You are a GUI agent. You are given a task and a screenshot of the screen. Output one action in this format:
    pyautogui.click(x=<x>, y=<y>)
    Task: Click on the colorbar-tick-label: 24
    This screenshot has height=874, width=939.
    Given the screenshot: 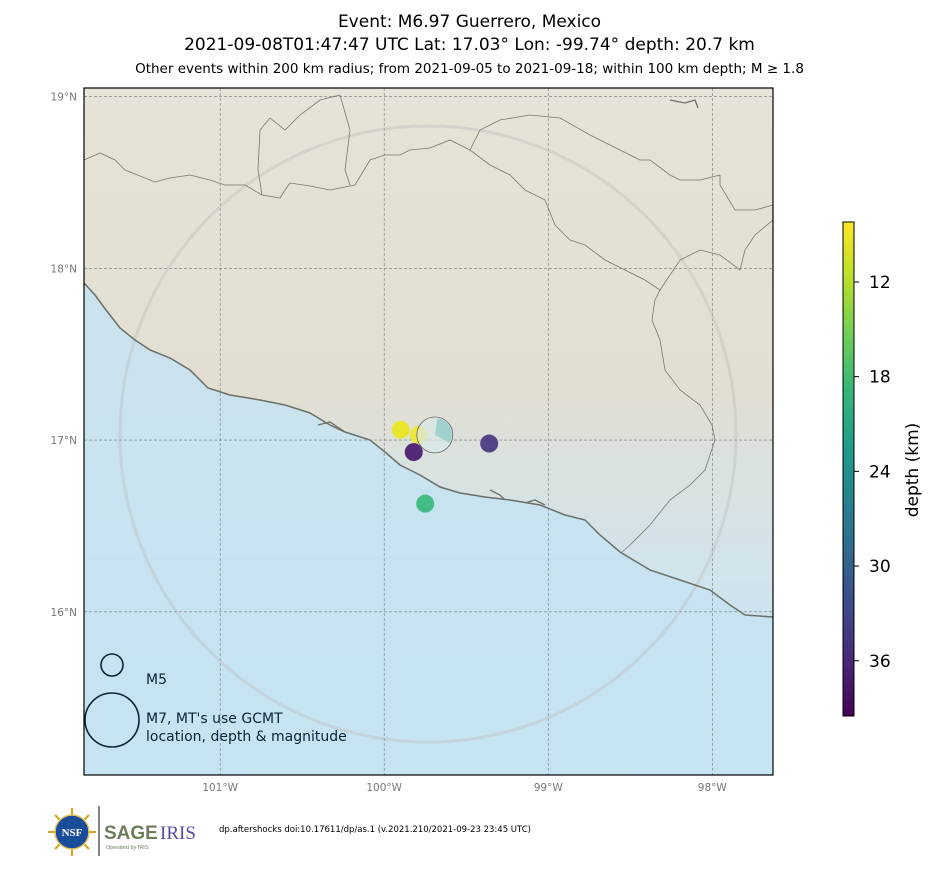 What is the action you would take?
    pyautogui.click(x=880, y=472)
    